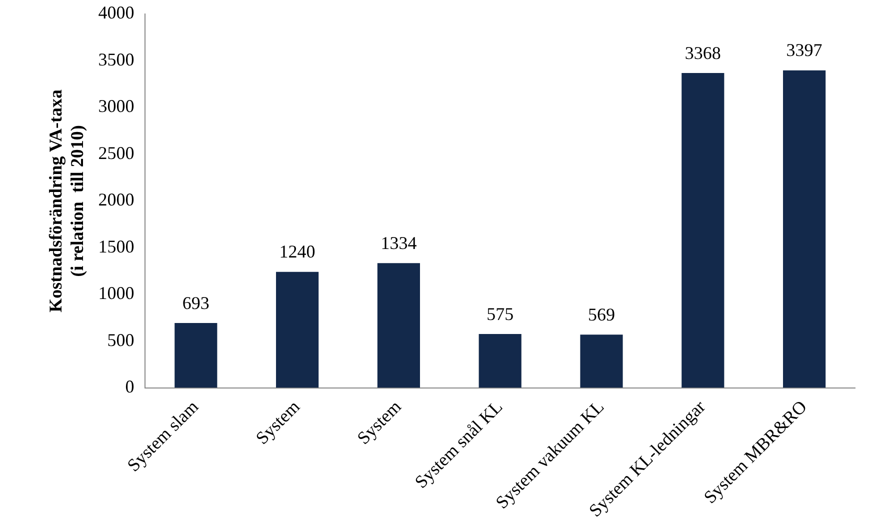  What do you see at coordinates (116, 12) in the screenshot?
I see `y-tick-label: 4000` at bounding box center [116, 12].